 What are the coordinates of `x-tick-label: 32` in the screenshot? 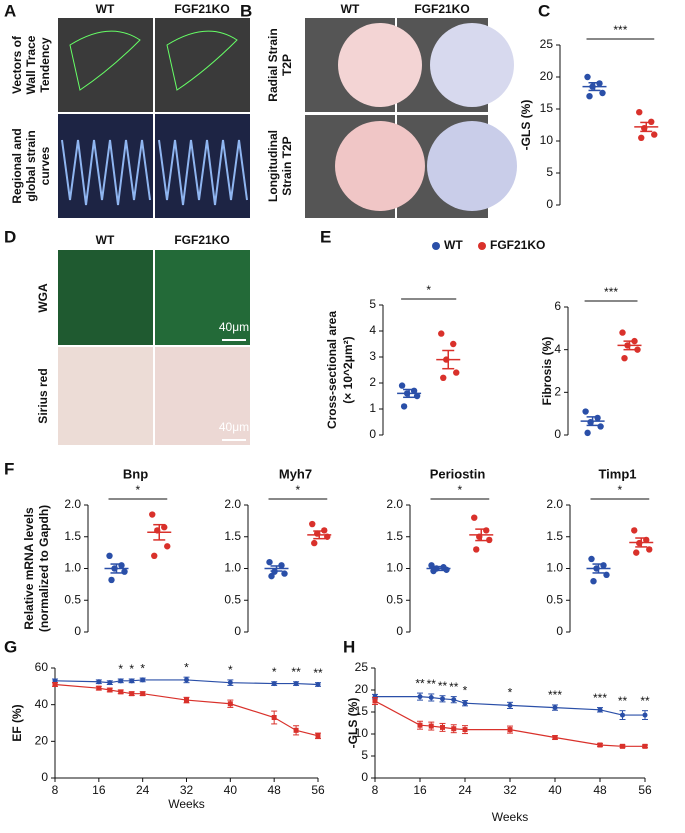 It's located at (187, 790).